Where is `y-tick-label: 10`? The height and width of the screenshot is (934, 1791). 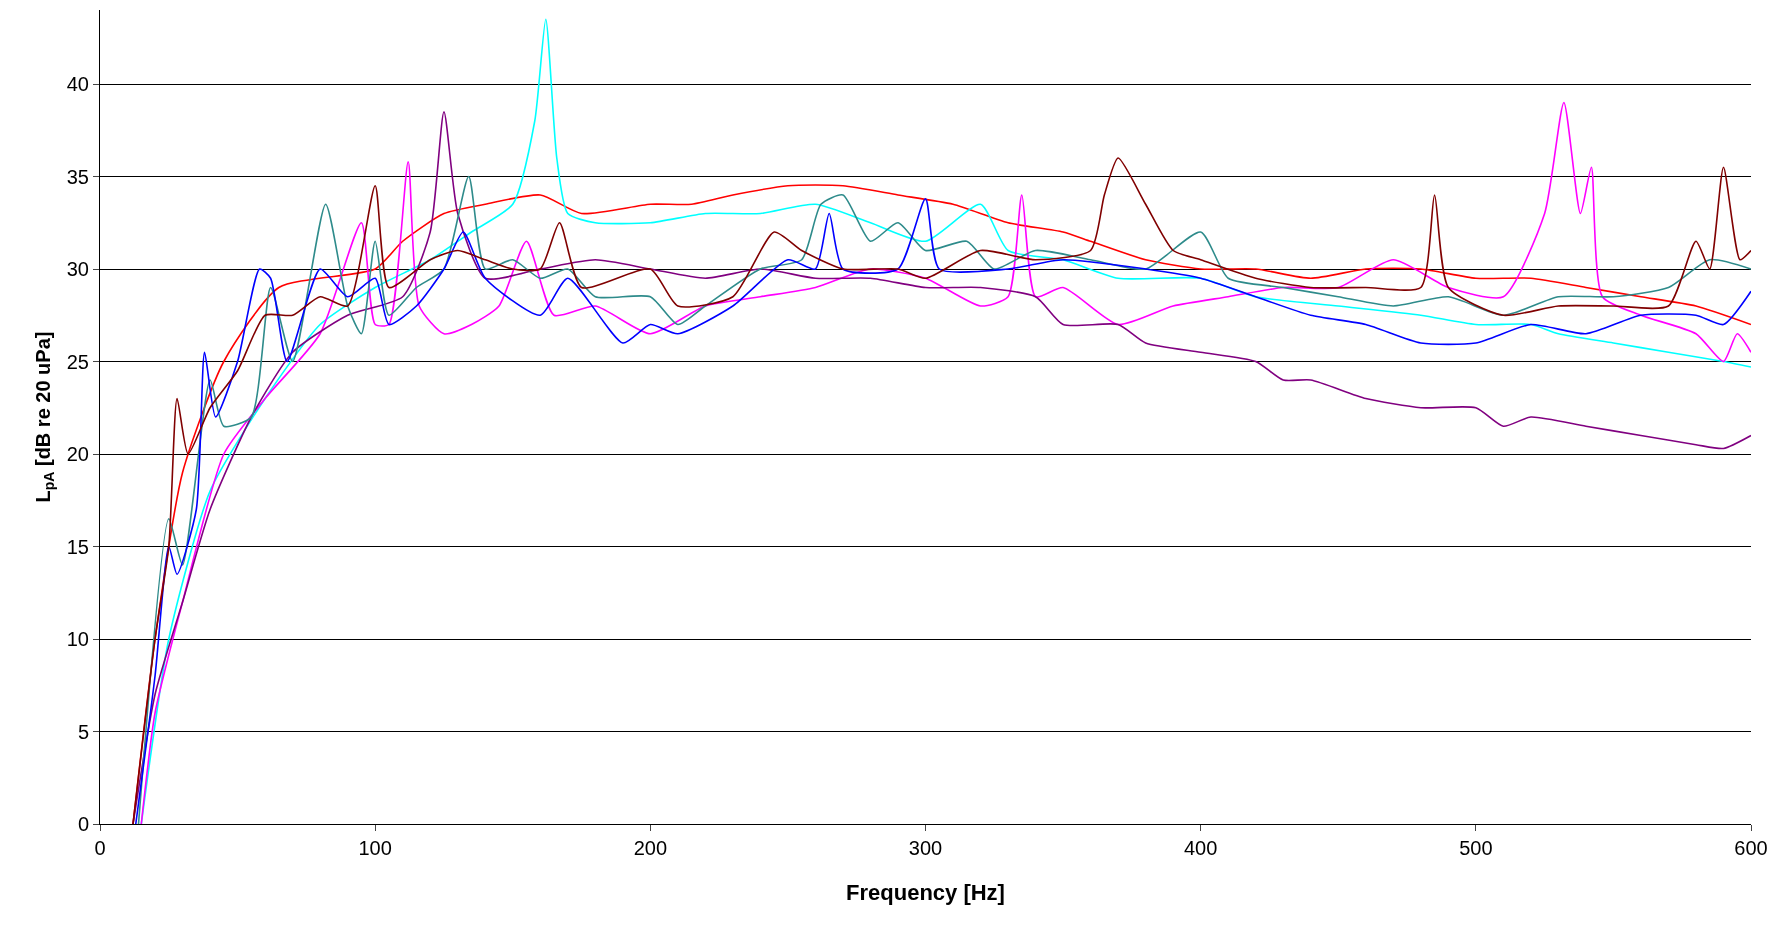
y-tick-label: 10 is located at coordinates (77, 639).